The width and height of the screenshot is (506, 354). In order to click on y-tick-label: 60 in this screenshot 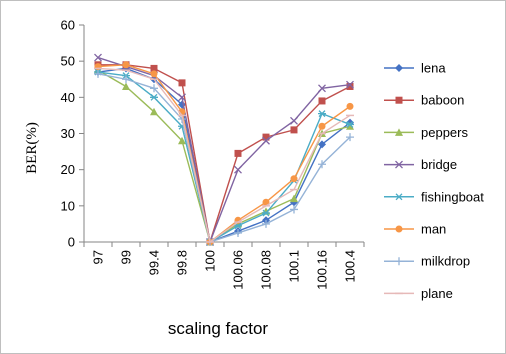, I will do `click(68, 25)`.